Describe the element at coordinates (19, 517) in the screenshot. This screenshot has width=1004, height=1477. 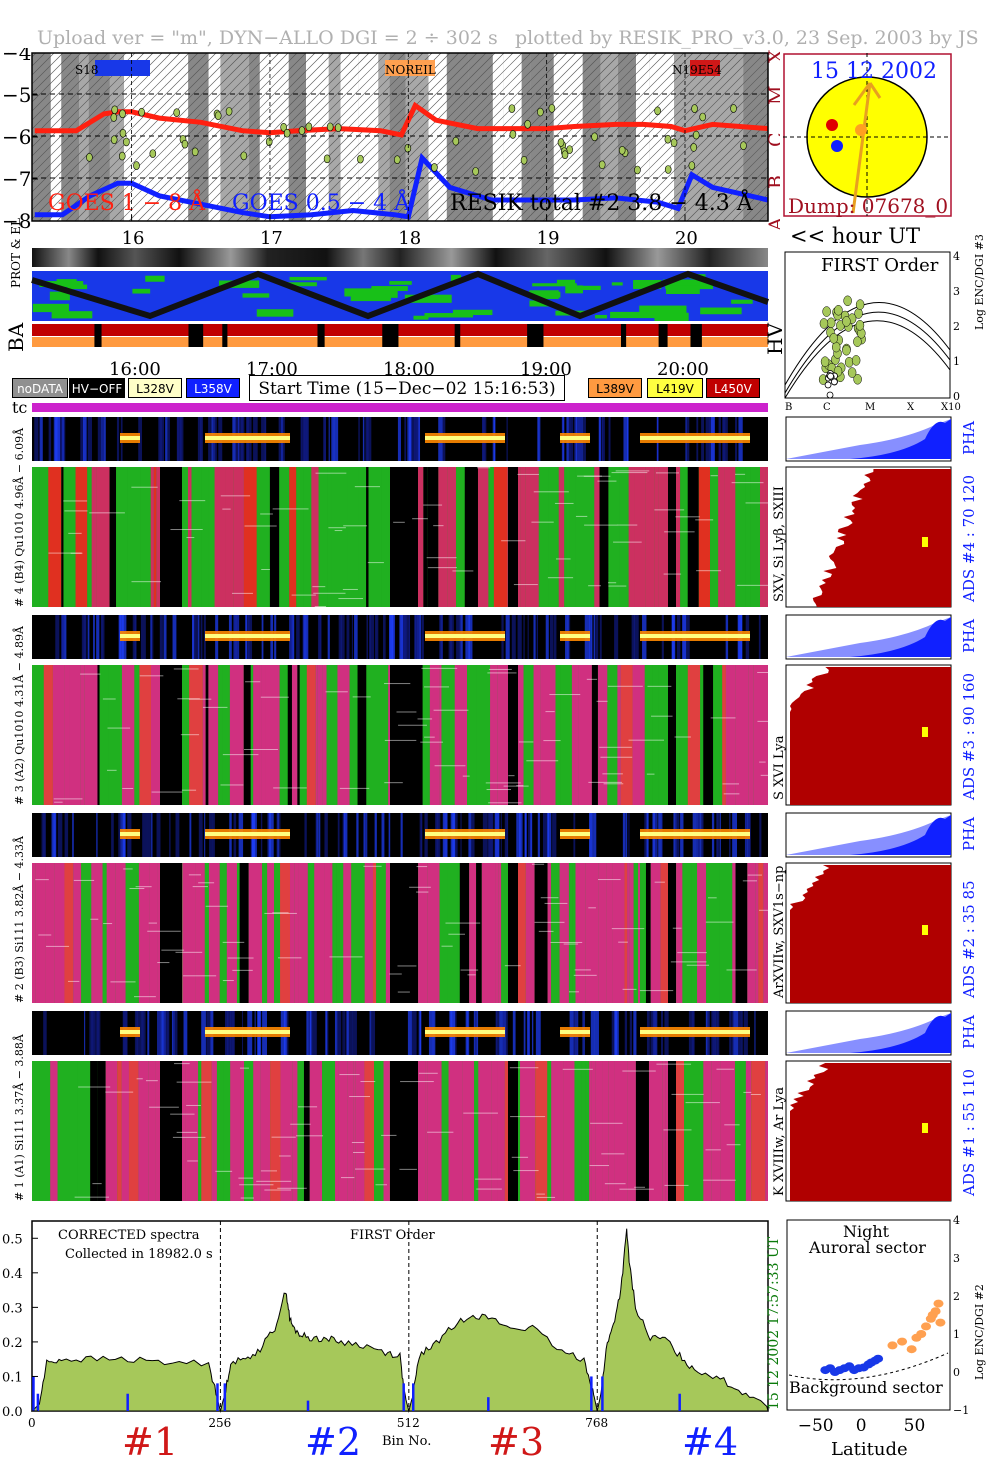
I see `channel-1-pha-label: # 4 (B4) Qu1010 4.96Å − 6.09Å` at that location.